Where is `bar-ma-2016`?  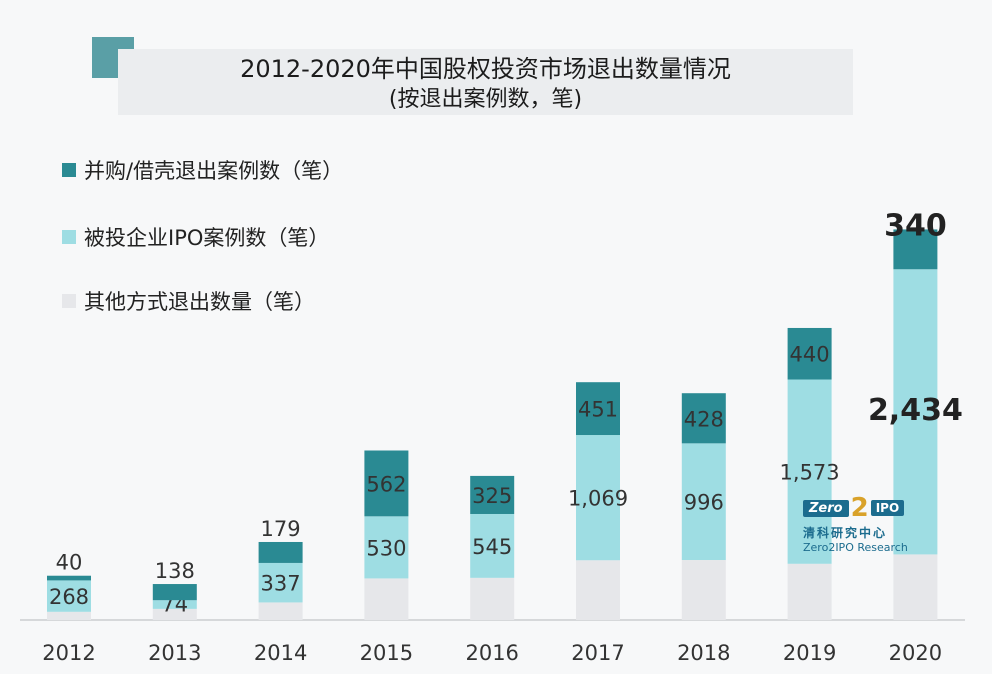
bar-ma-2016 is located at coordinates (492, 494).